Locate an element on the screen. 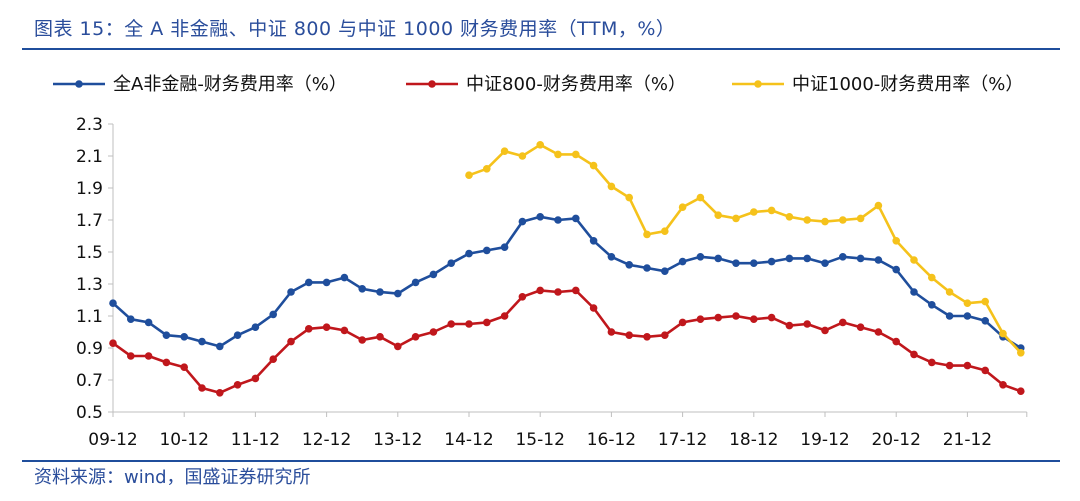  source-note: 资料来源：wind，国盛证券研究所 is located at coordinates (172, 477).